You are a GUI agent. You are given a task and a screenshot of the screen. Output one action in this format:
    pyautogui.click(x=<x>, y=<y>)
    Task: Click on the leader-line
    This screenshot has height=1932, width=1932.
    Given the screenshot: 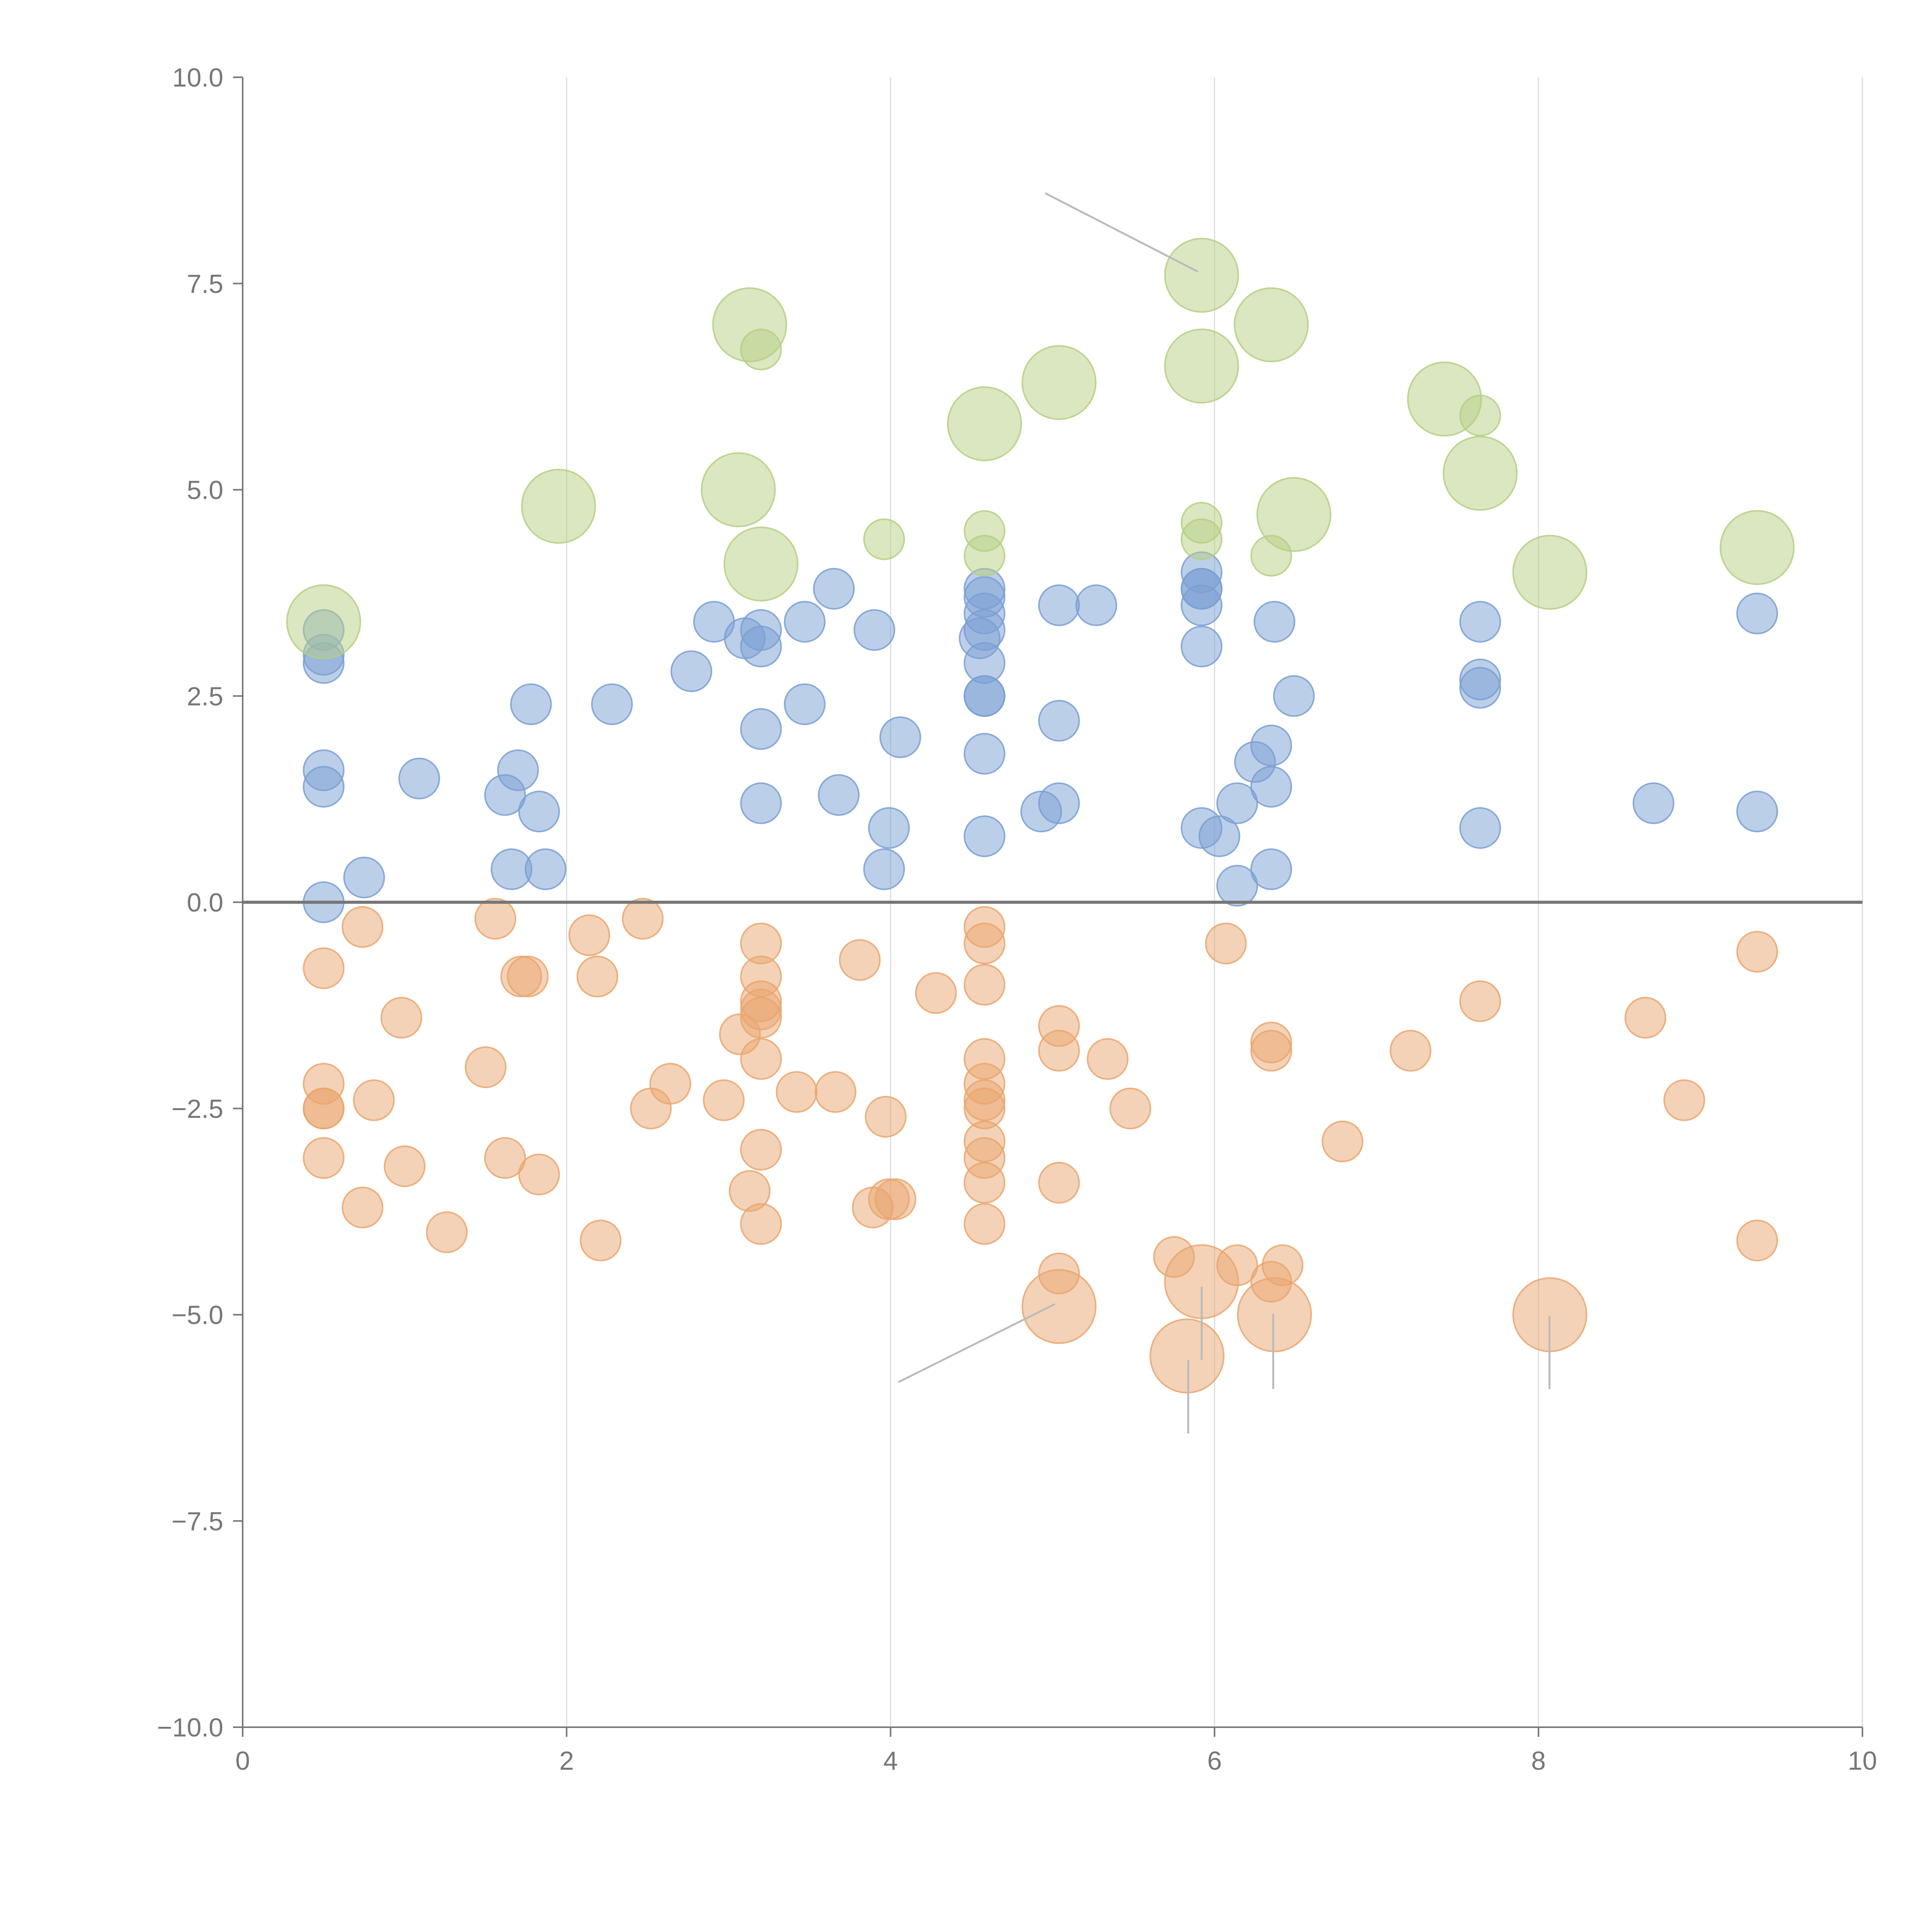 What is the action you would take?
    pyautogui.click(x=1121, y=232)
    